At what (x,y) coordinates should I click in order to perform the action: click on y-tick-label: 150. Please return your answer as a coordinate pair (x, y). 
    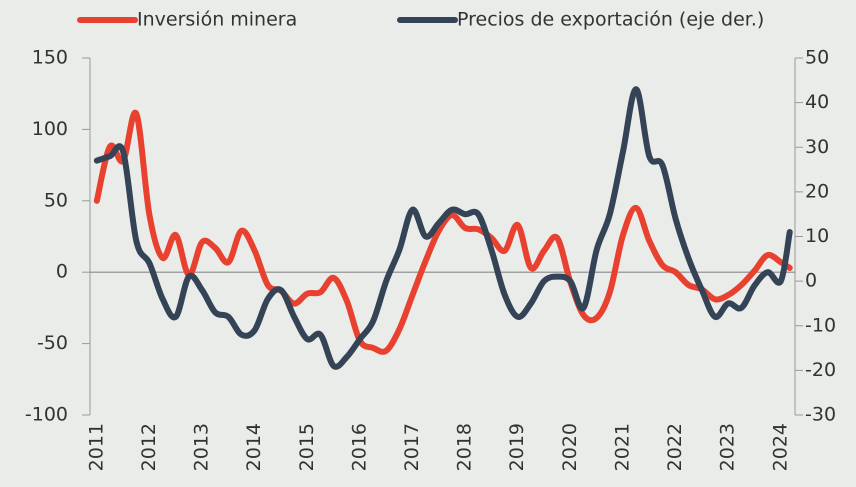
    Looking at the image, I should click on (50, 58).